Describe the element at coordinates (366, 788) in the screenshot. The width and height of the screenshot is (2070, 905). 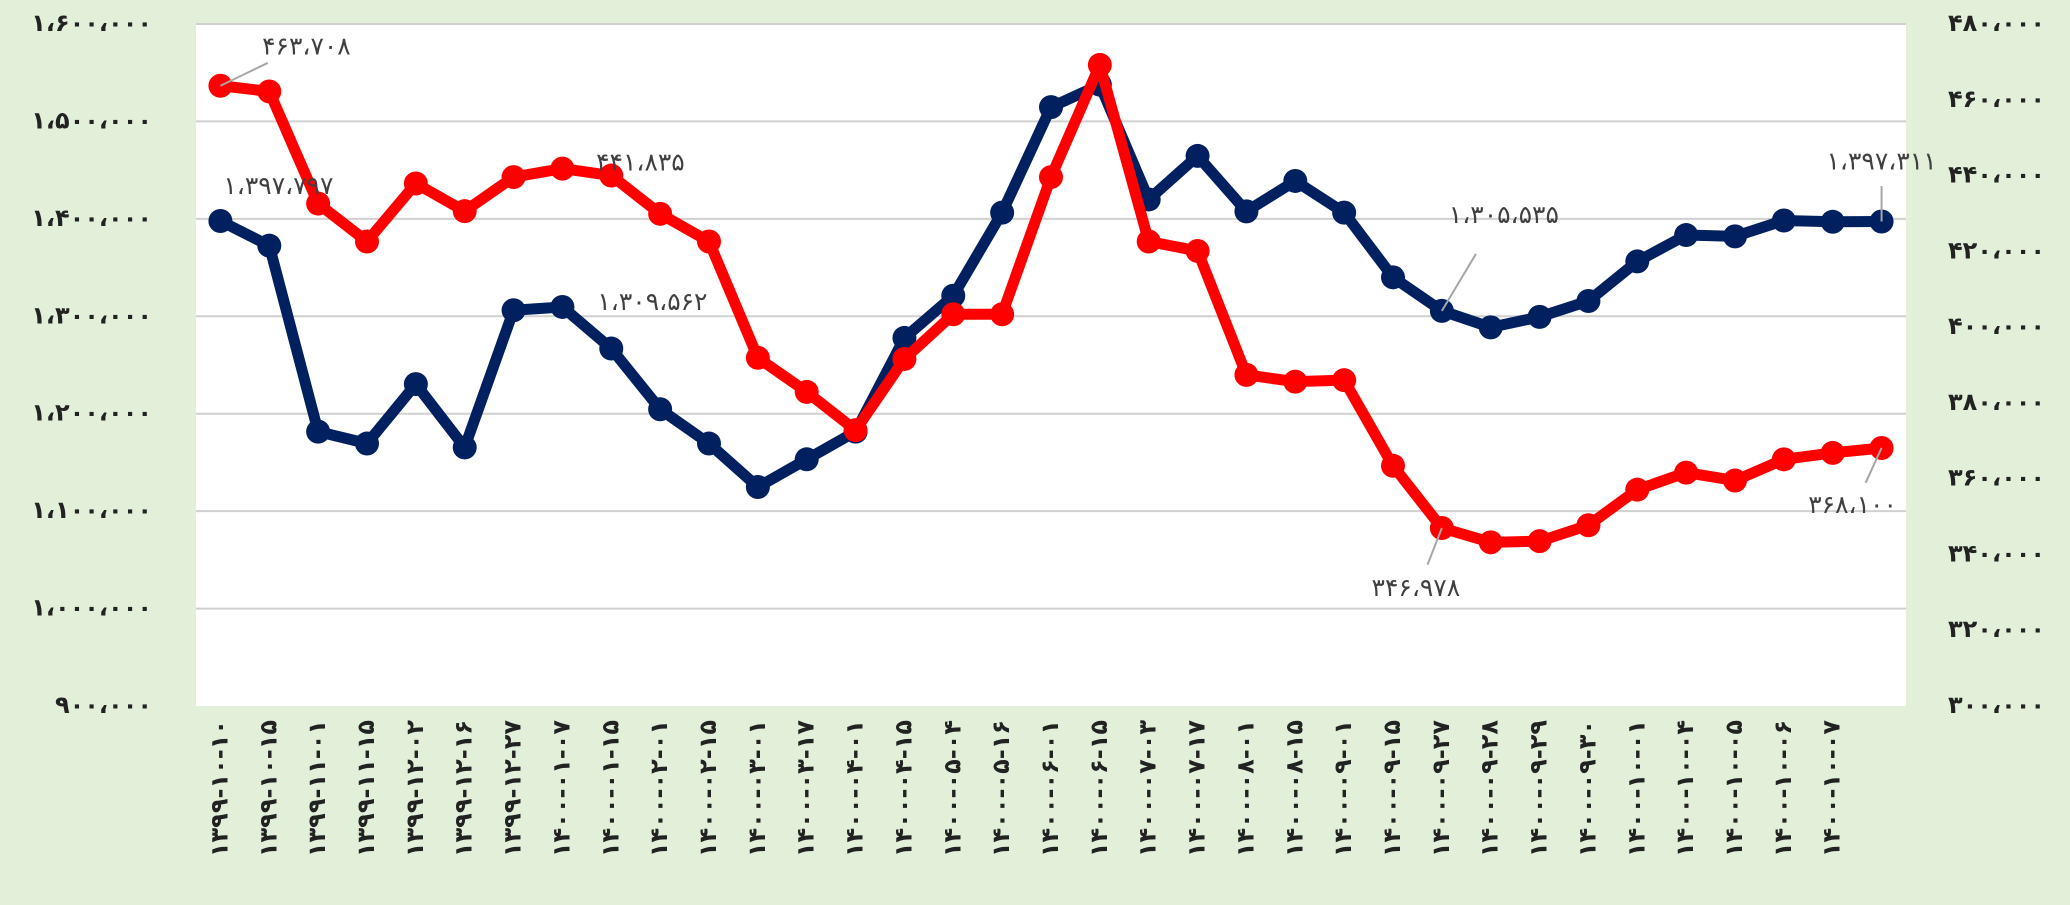
I see `x-tick-label: ۱۳۹۹-۱۱-۱۵` at that location.